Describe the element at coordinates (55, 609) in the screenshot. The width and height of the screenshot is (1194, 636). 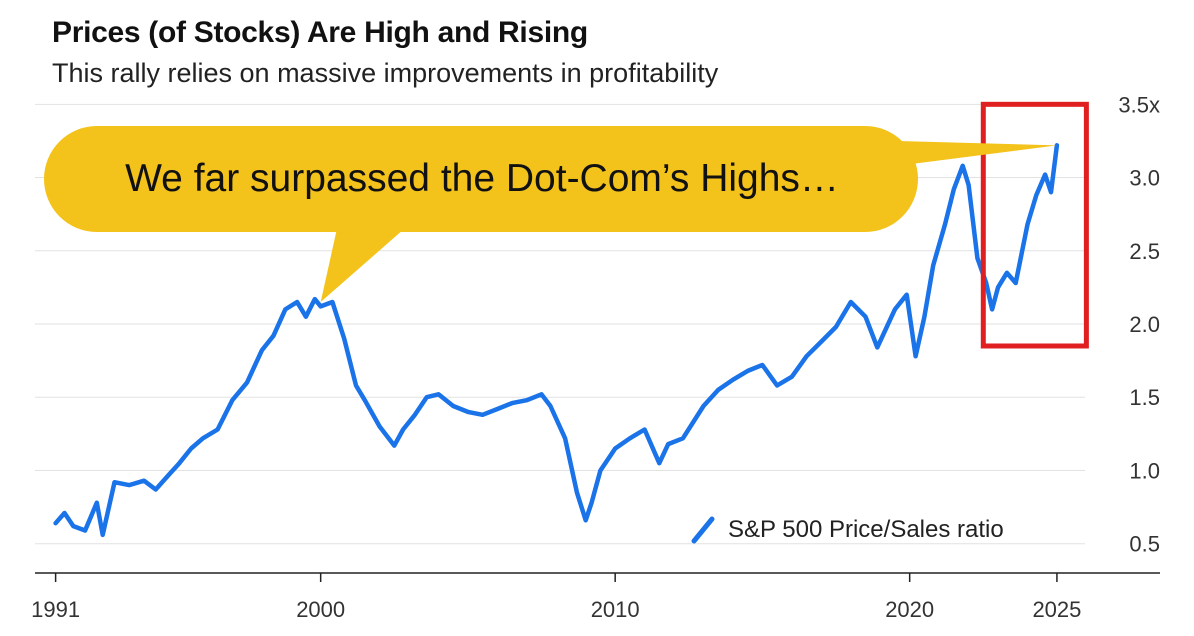
I see `x-tick-label: 1991` at that location.